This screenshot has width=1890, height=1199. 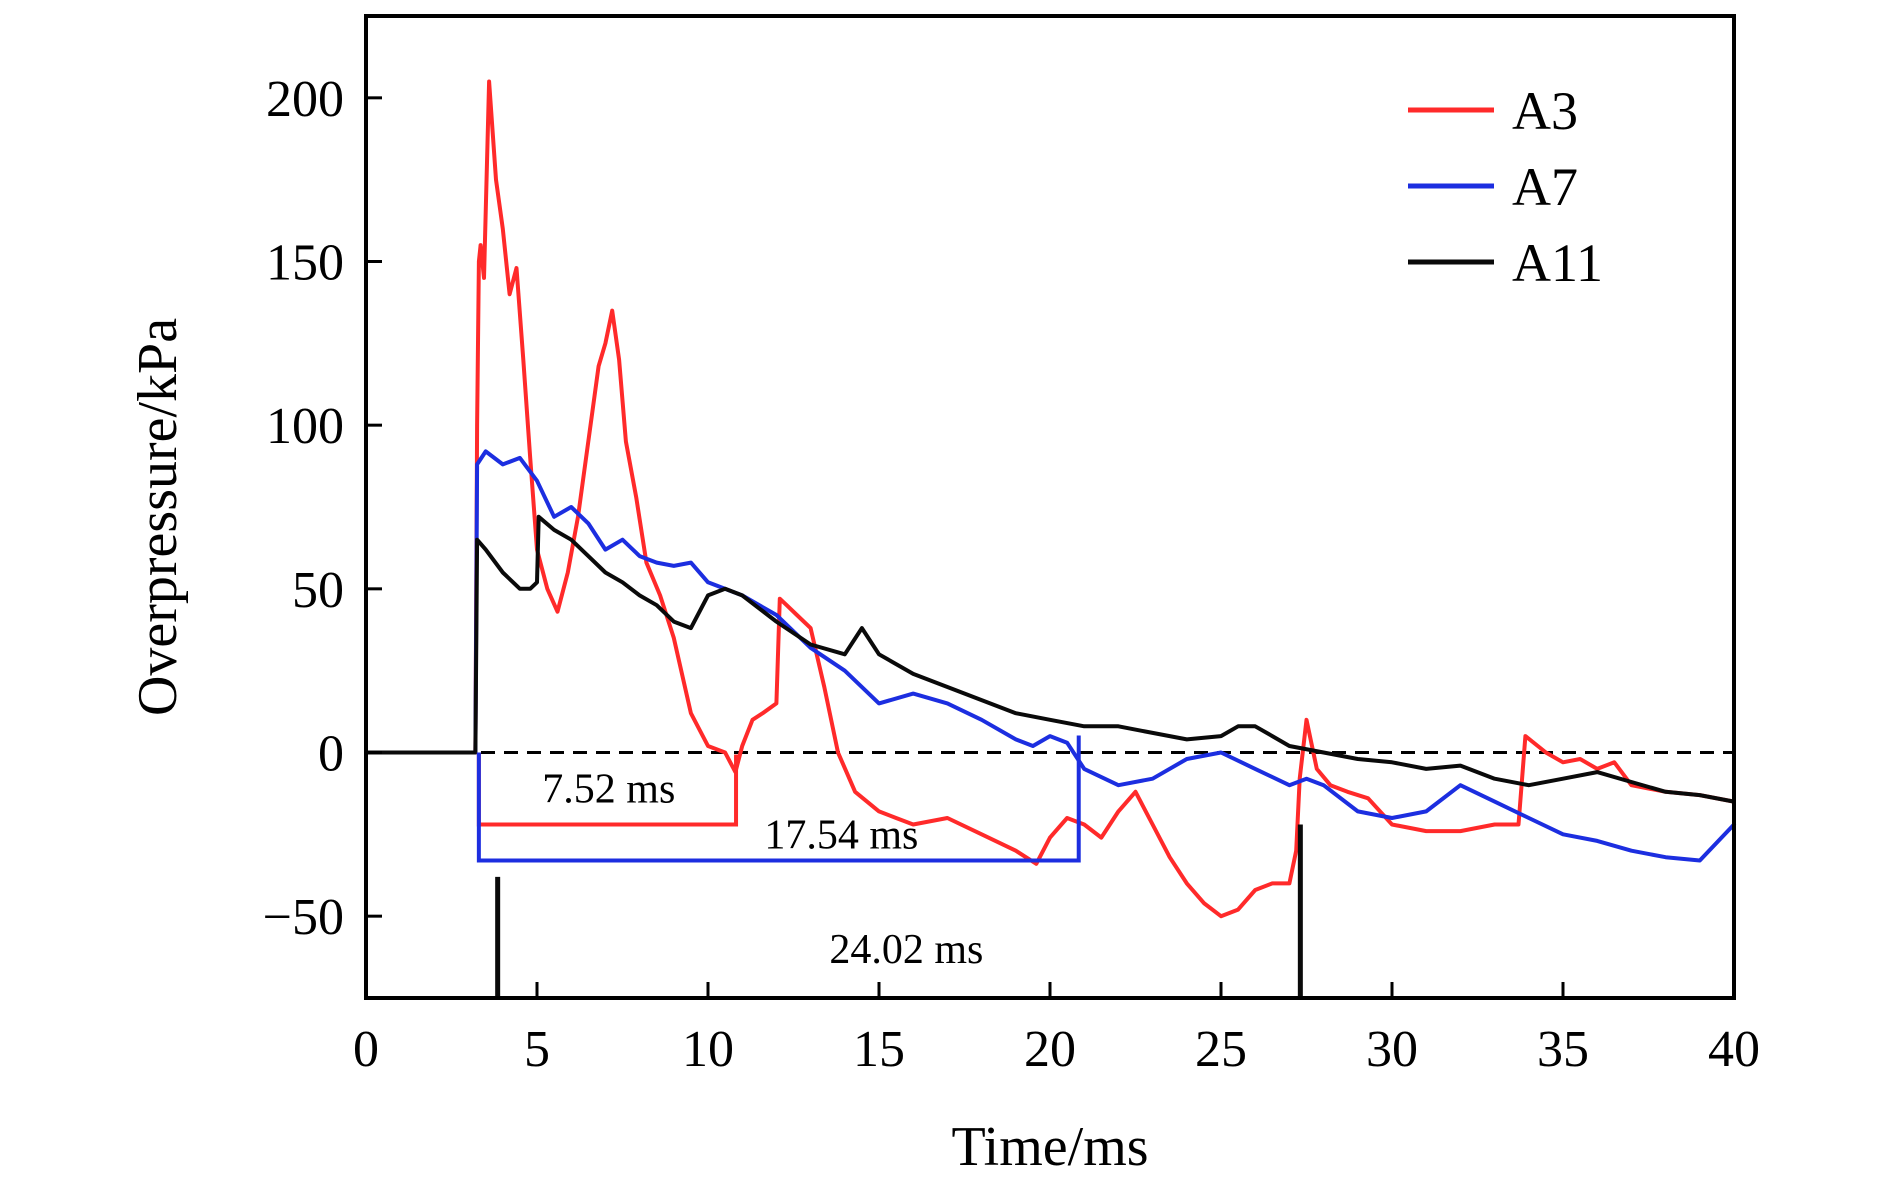 I want to click on legend-label: A7, so click(x=1545, y=187).